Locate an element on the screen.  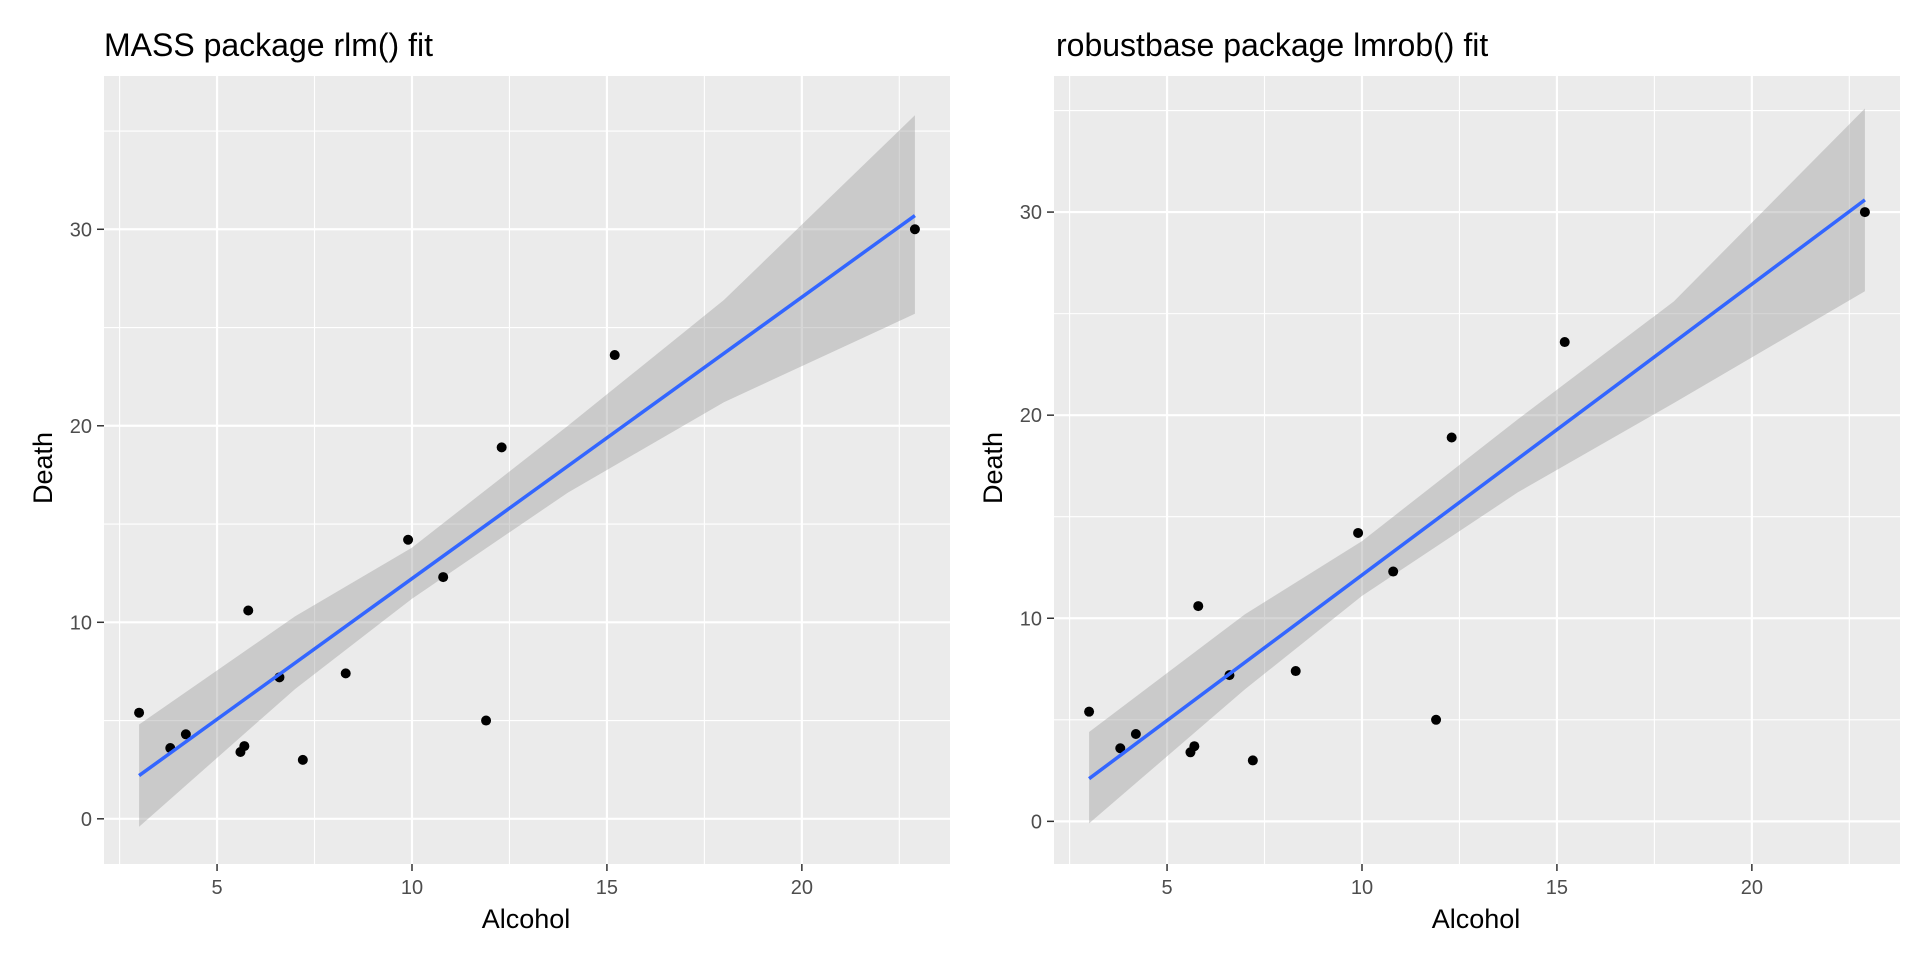
chart-title: robustbase package lmrob() fit is located at coordinates (1272, 45).